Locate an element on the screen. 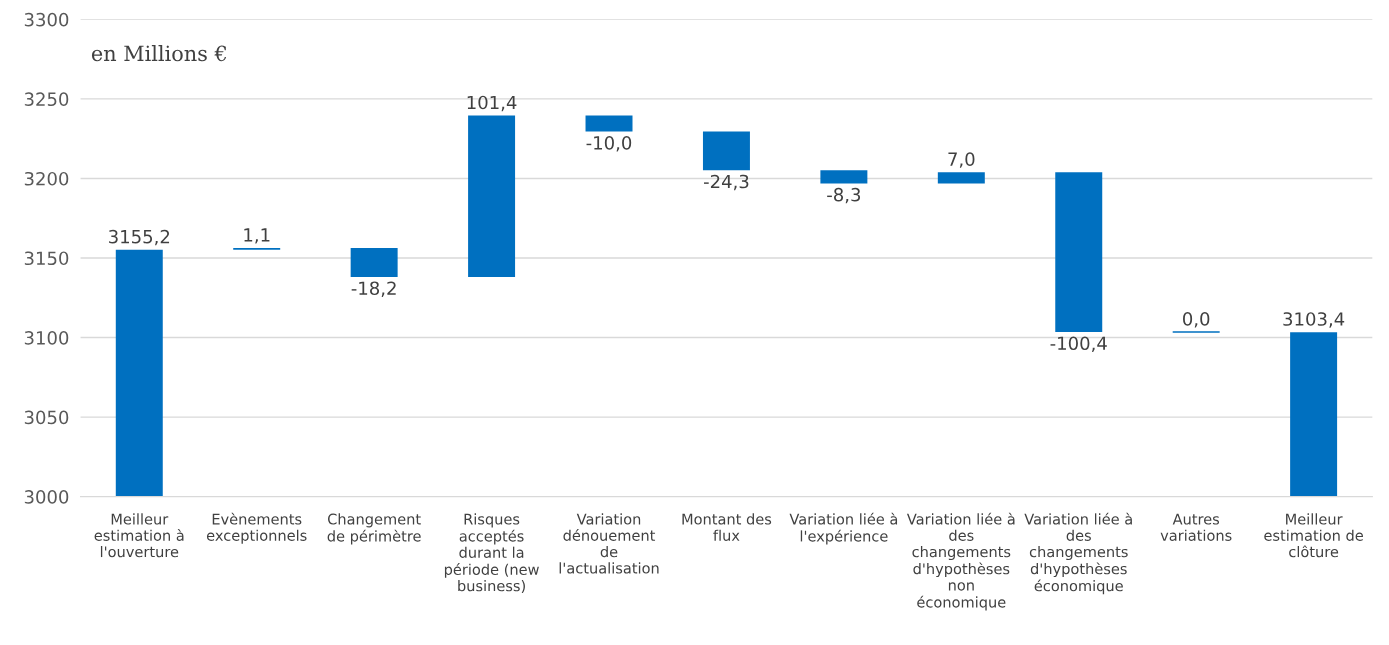  x-tick-label: Meilleur estimation de clôture is located at coordinates (1313, 535).